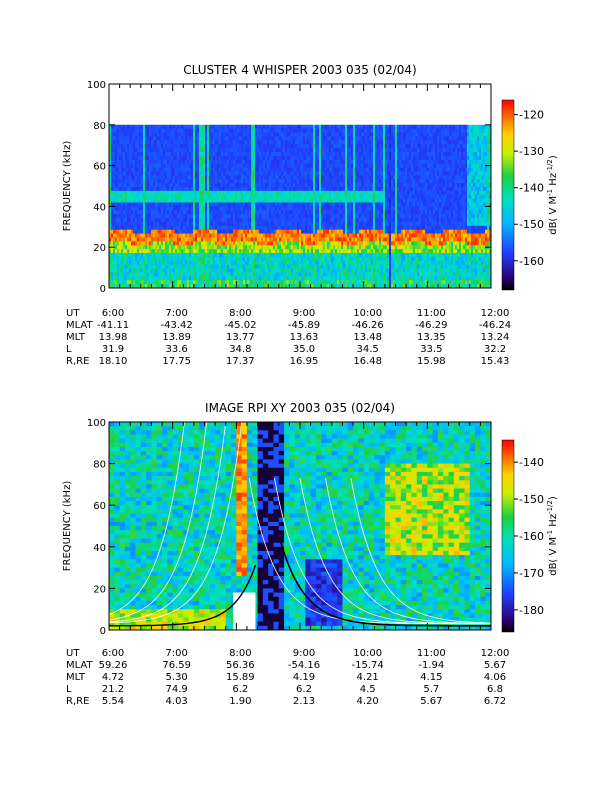 Image resolution: width=600 pixels, height=800 pixels. Describe the element at coordinates (244, 611) in the screenshot. I see `no-data-region` at that location.